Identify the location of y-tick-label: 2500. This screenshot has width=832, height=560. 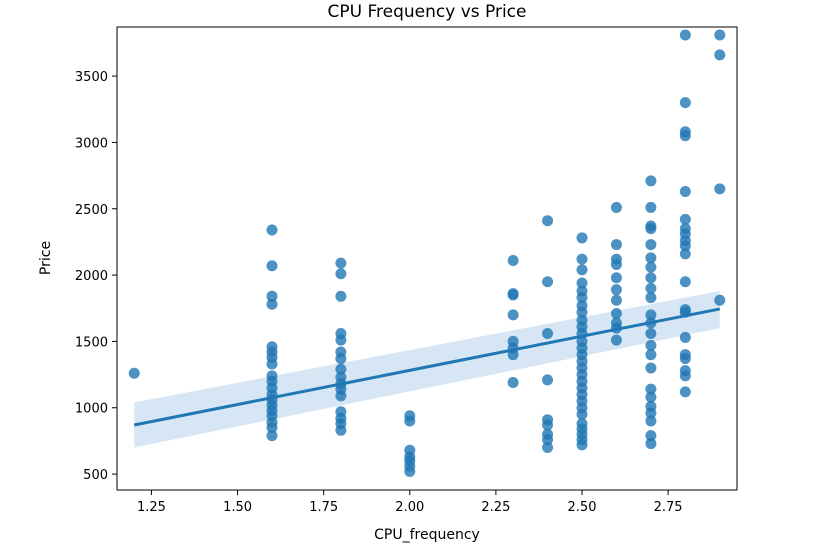
(91, 210).